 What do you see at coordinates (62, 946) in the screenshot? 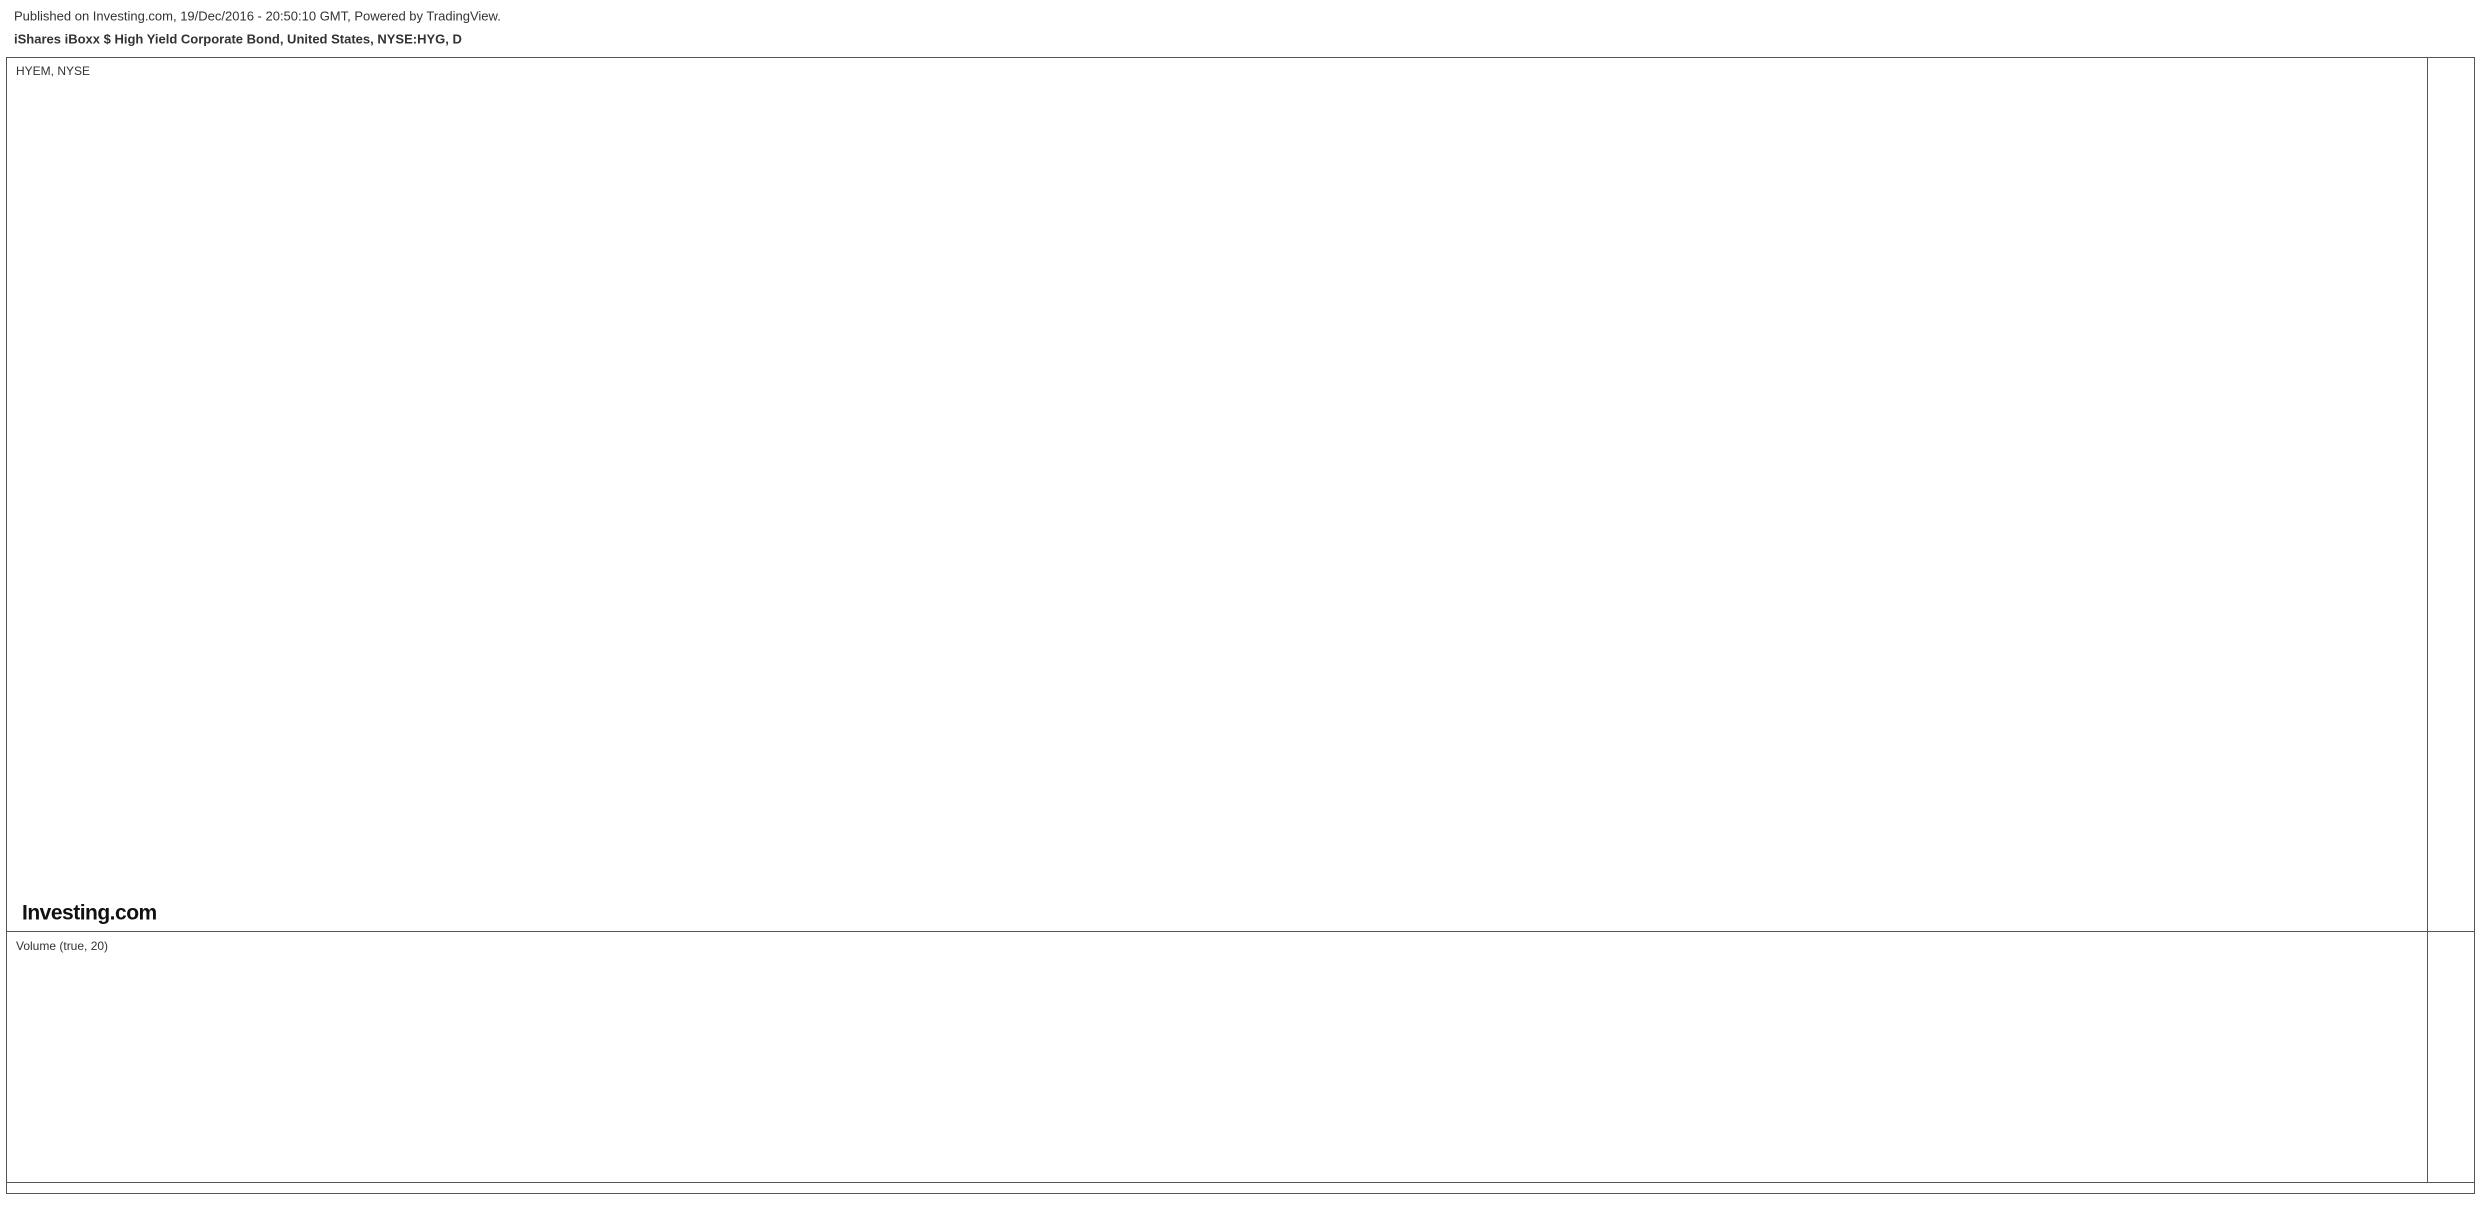
I see `volume-title: Volume (true, 20)` at bounding box center [62, 946].